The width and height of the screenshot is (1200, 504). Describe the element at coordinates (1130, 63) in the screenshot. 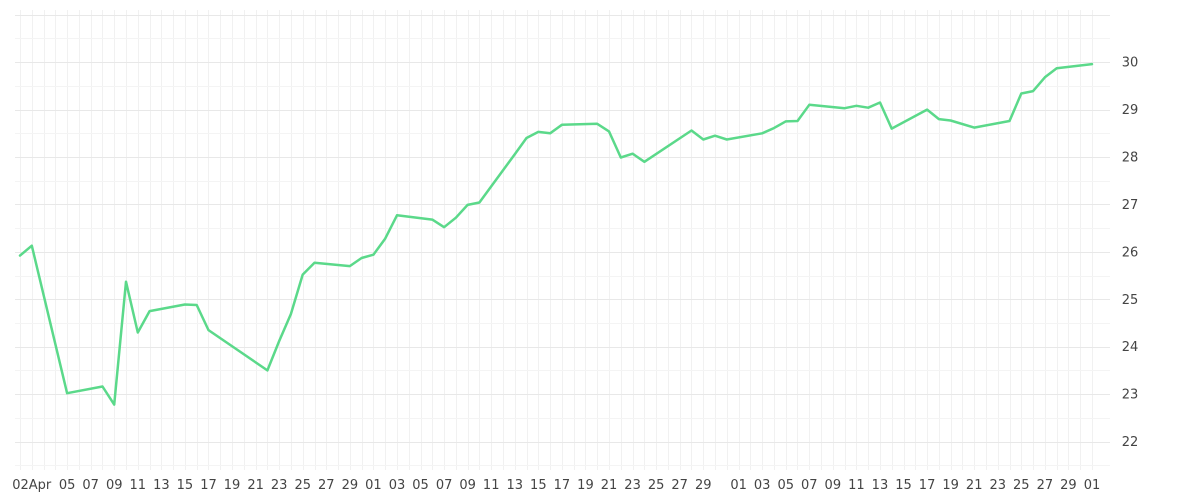

I see `y-tick-label: 30` at that location.